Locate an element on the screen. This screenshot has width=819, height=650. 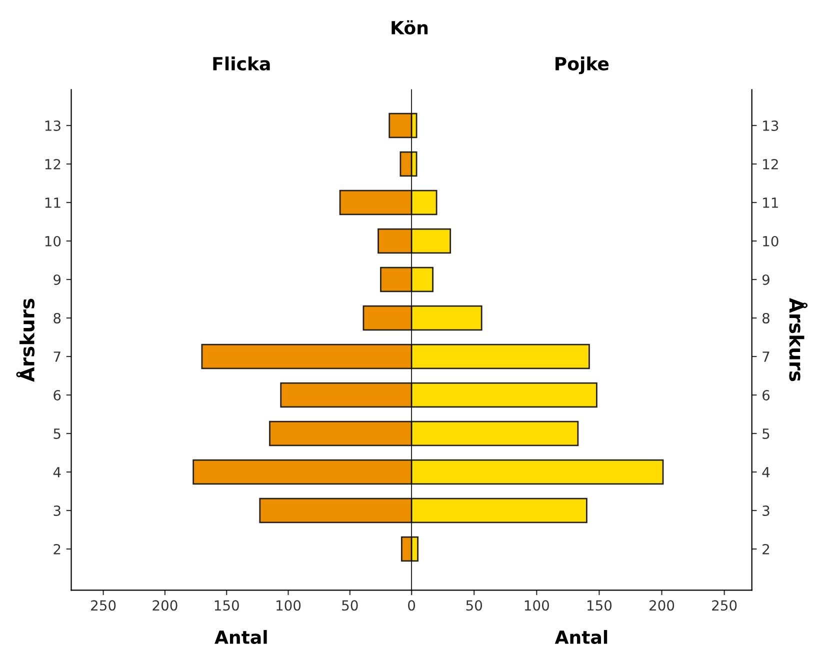
chart-title: Flicka is located at coordinates (241, 63).